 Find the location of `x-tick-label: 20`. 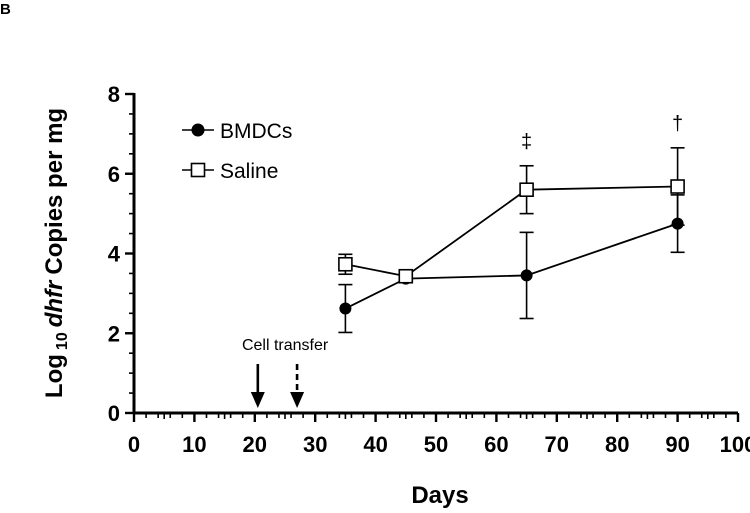

x-tick-label: 20 is located at coordinates (255, 444).